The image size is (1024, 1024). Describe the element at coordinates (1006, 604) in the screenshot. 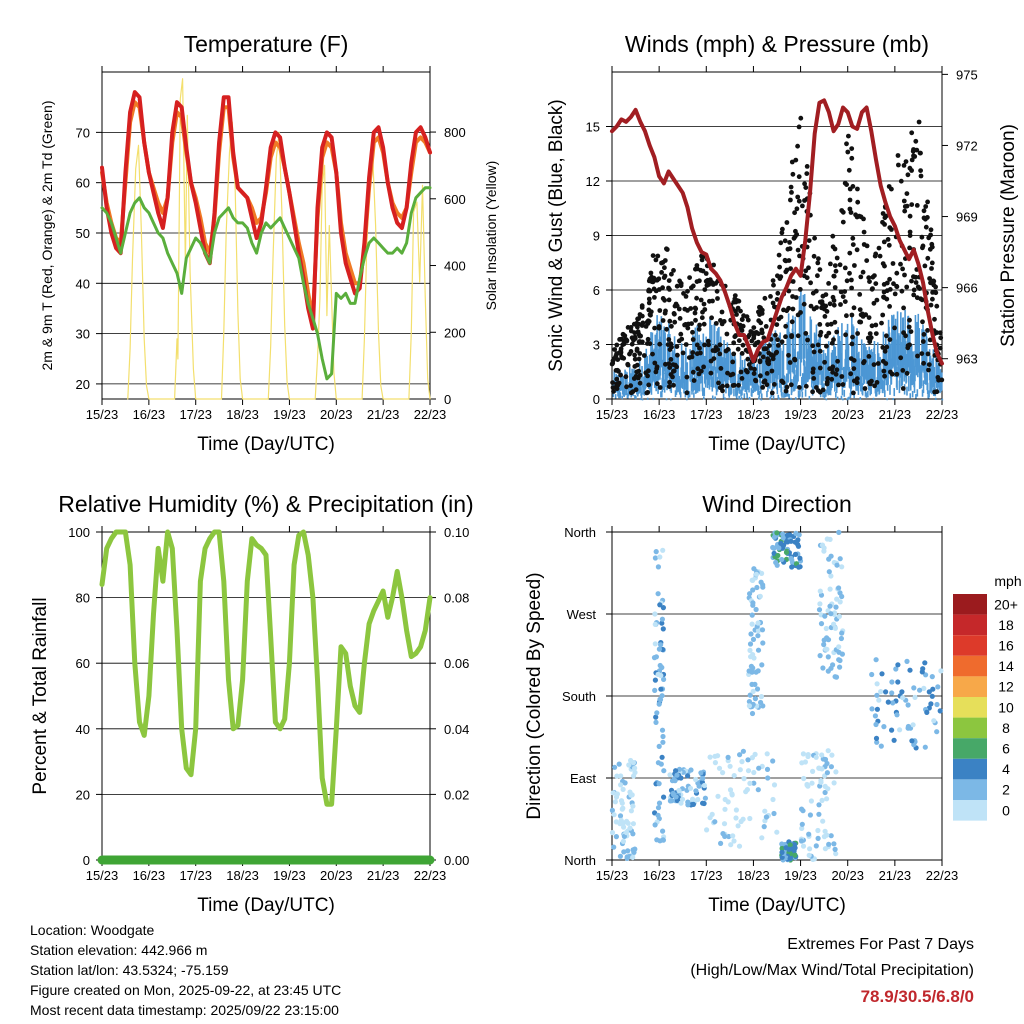

I see `legend-label: 20+` at that location.